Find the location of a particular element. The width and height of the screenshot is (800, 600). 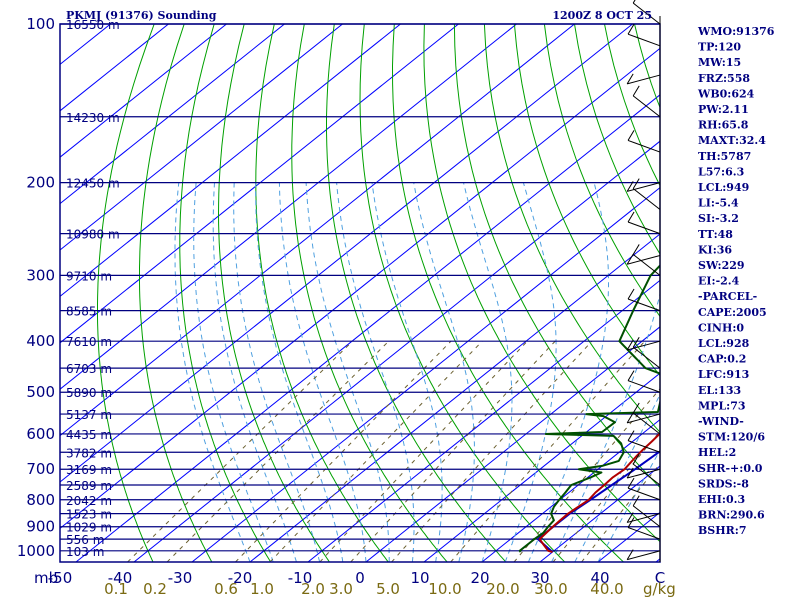

sounding-index-line: LCL:928 is located at coordinates (724, 343).